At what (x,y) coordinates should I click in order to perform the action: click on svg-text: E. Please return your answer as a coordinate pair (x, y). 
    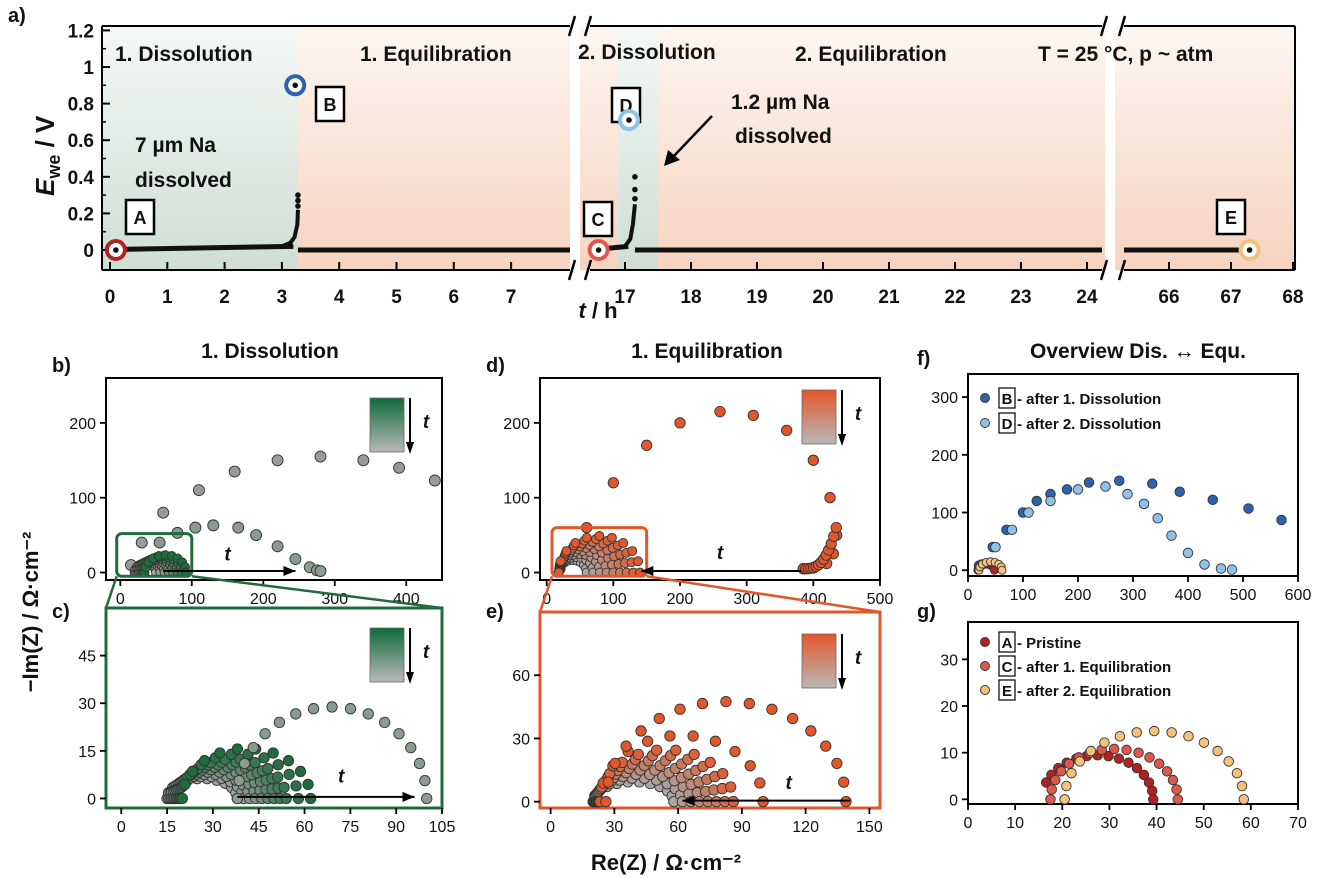
    Looking at the image, I should click on (1231, 218).